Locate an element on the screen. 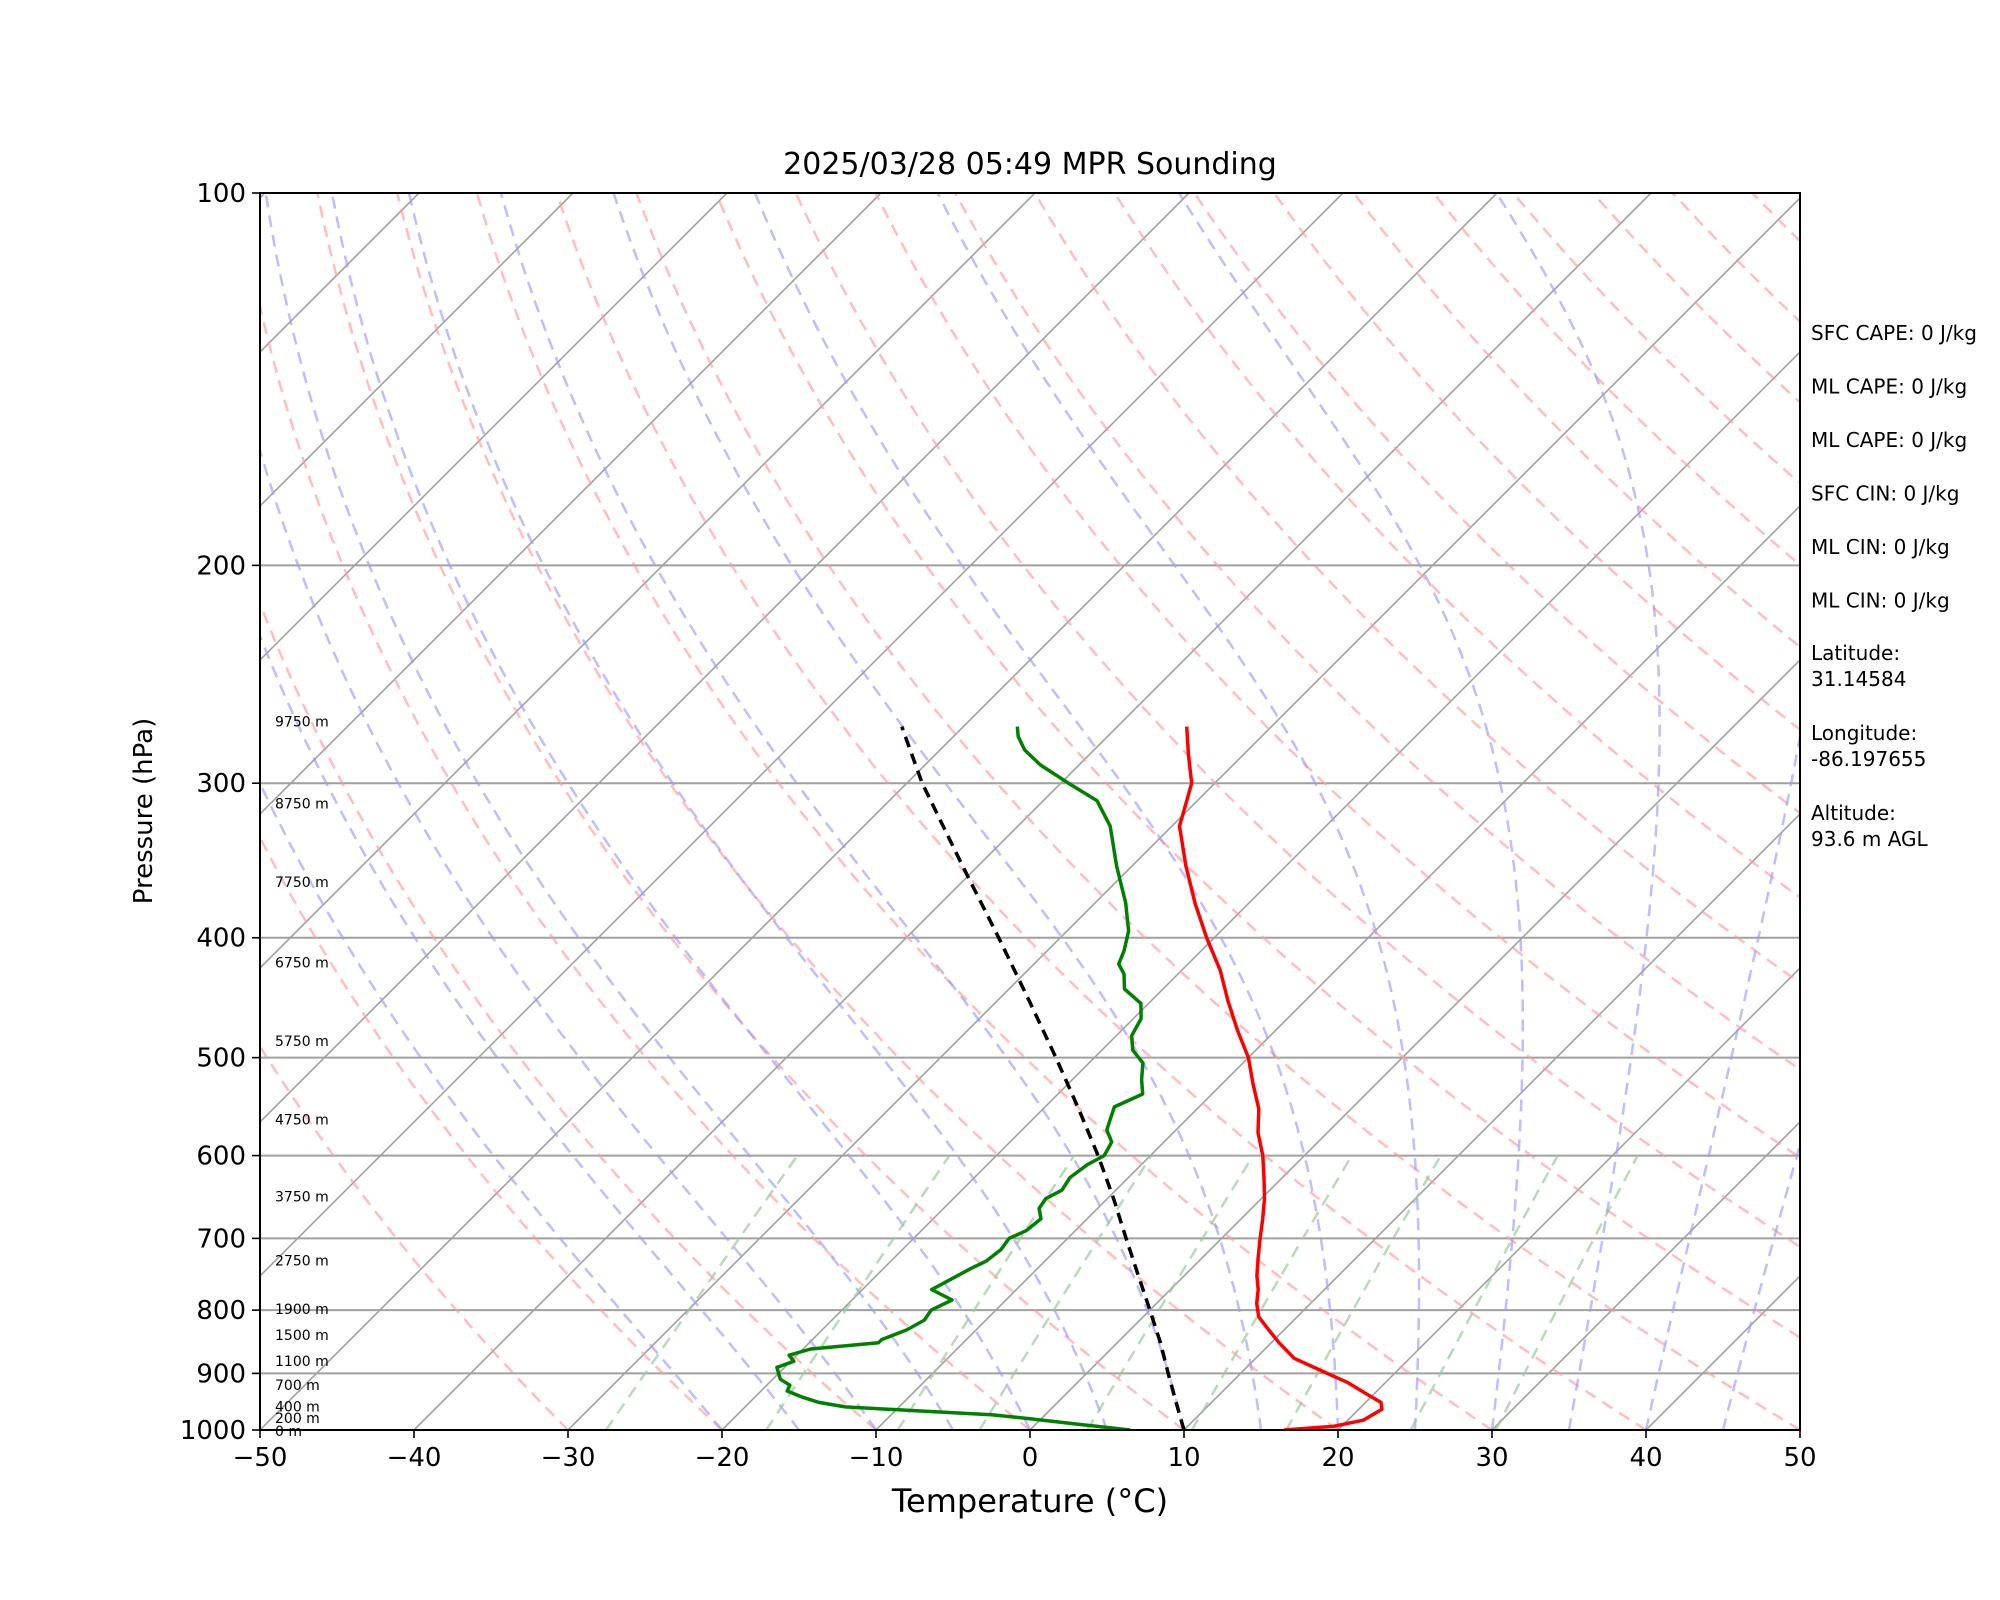 The height and width of the screenshot is (1600, 2000). stat-value: 93.6 m AGL is located at coordinates (1870, 839).